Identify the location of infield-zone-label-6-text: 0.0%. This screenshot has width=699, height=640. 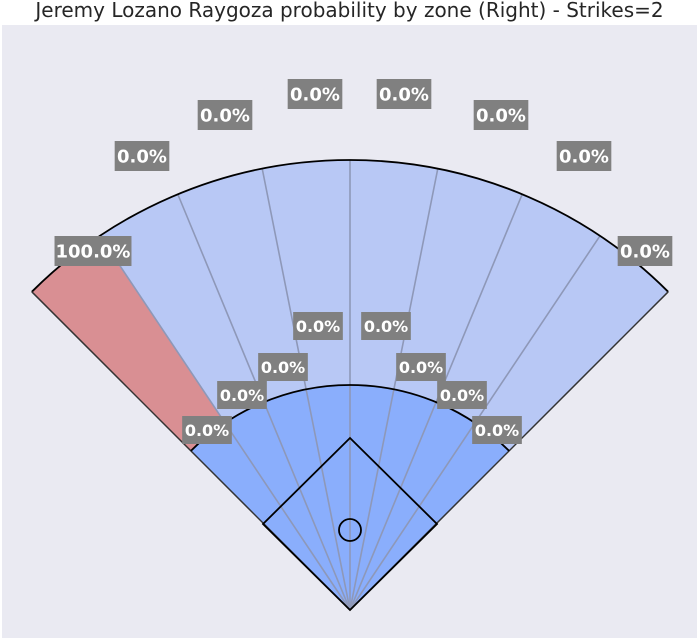
(421, 367).